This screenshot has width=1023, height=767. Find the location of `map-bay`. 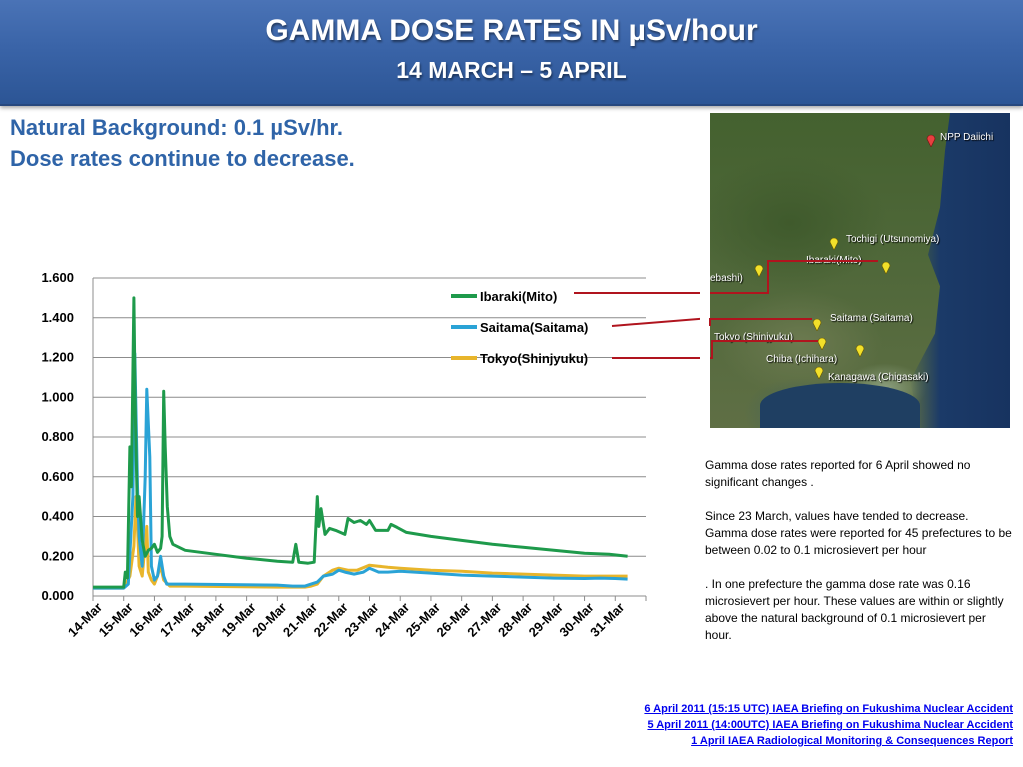

map-bay is located at coordinates (840, 405).